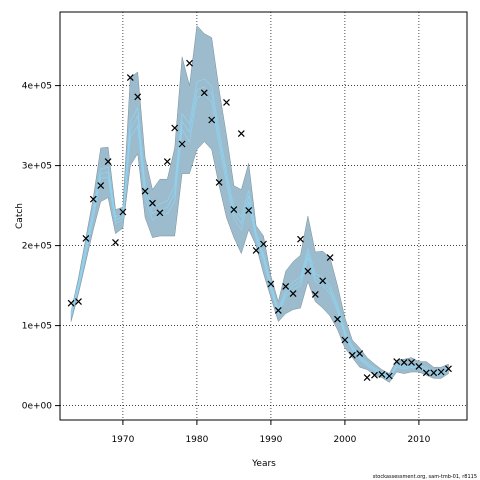  Describe the element at coordinates (271, 432) in the screenshot. I see `x-axis-ticks: 1970 1980 1990 2000 2010` at that location.